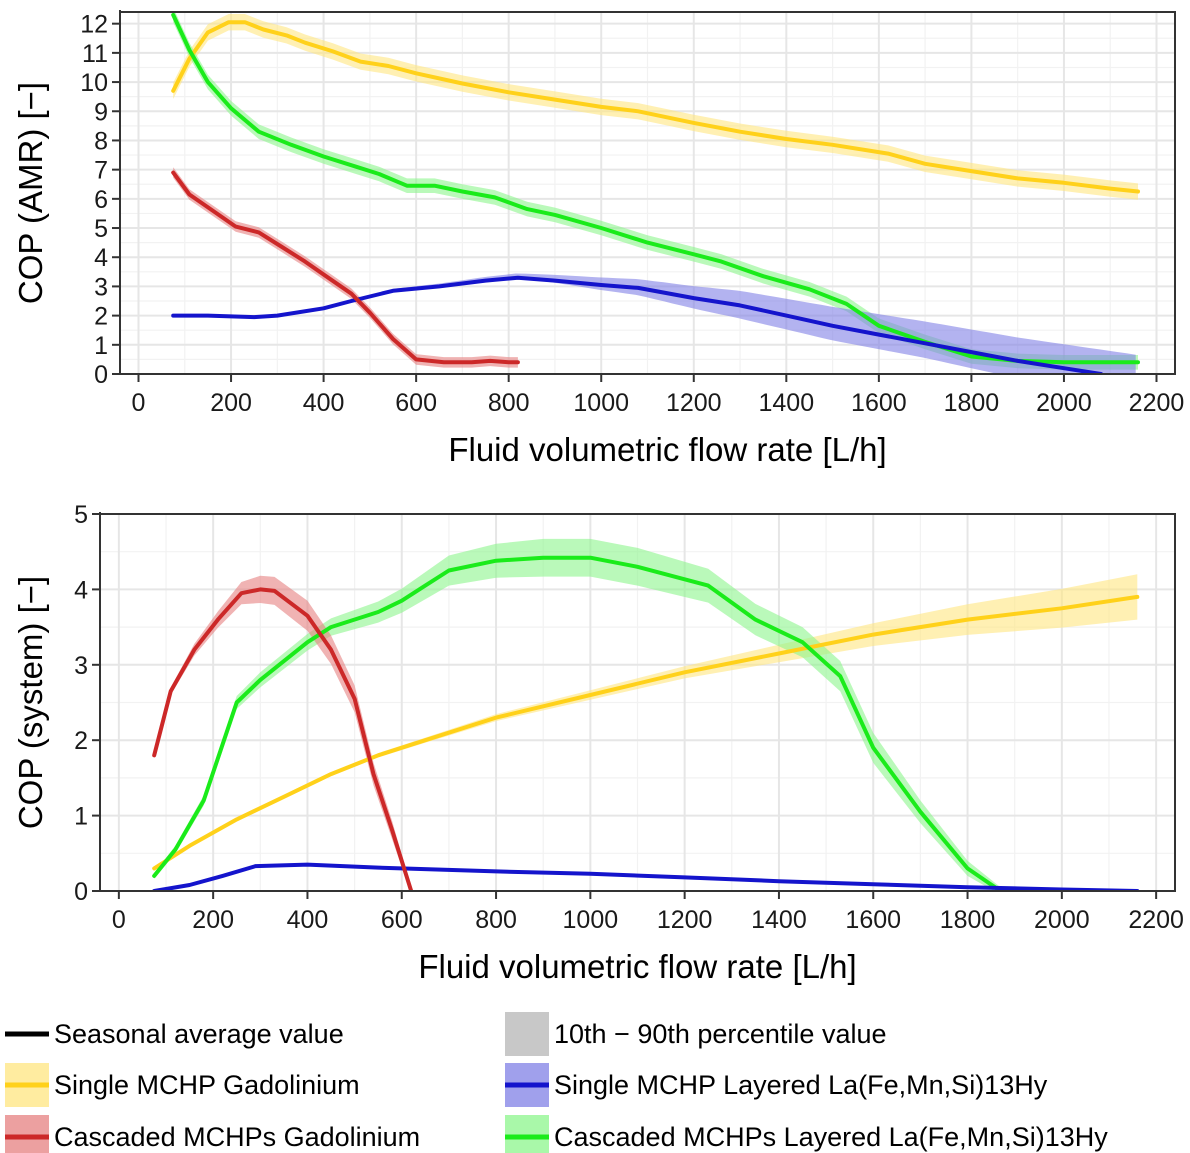 The height and width of the screenshot is (1153, 1190). I want to click on legend-label: Single MCHP Gadolinium, so click(207, 1085).